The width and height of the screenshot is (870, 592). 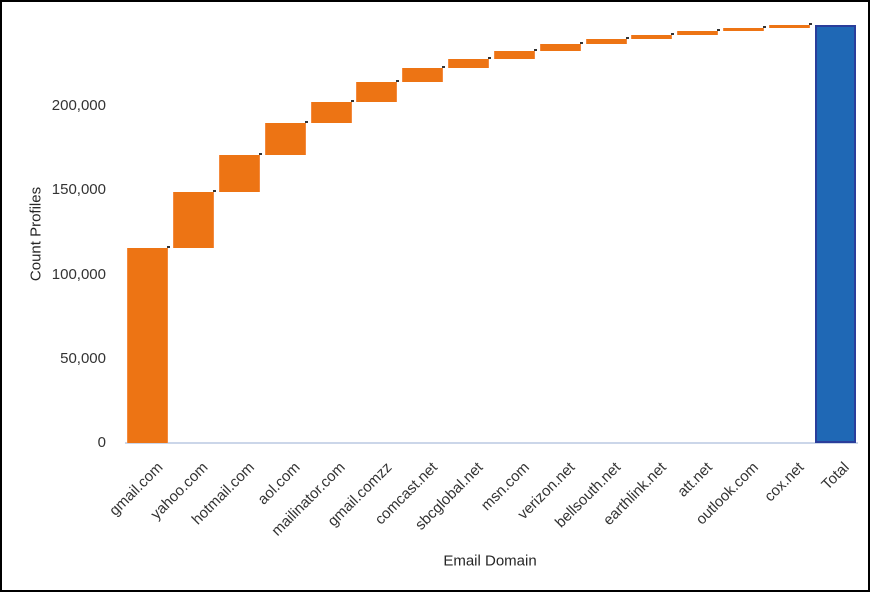 I want to click on waterfall-bar-earthlink-net, so click(x=652, y=36).